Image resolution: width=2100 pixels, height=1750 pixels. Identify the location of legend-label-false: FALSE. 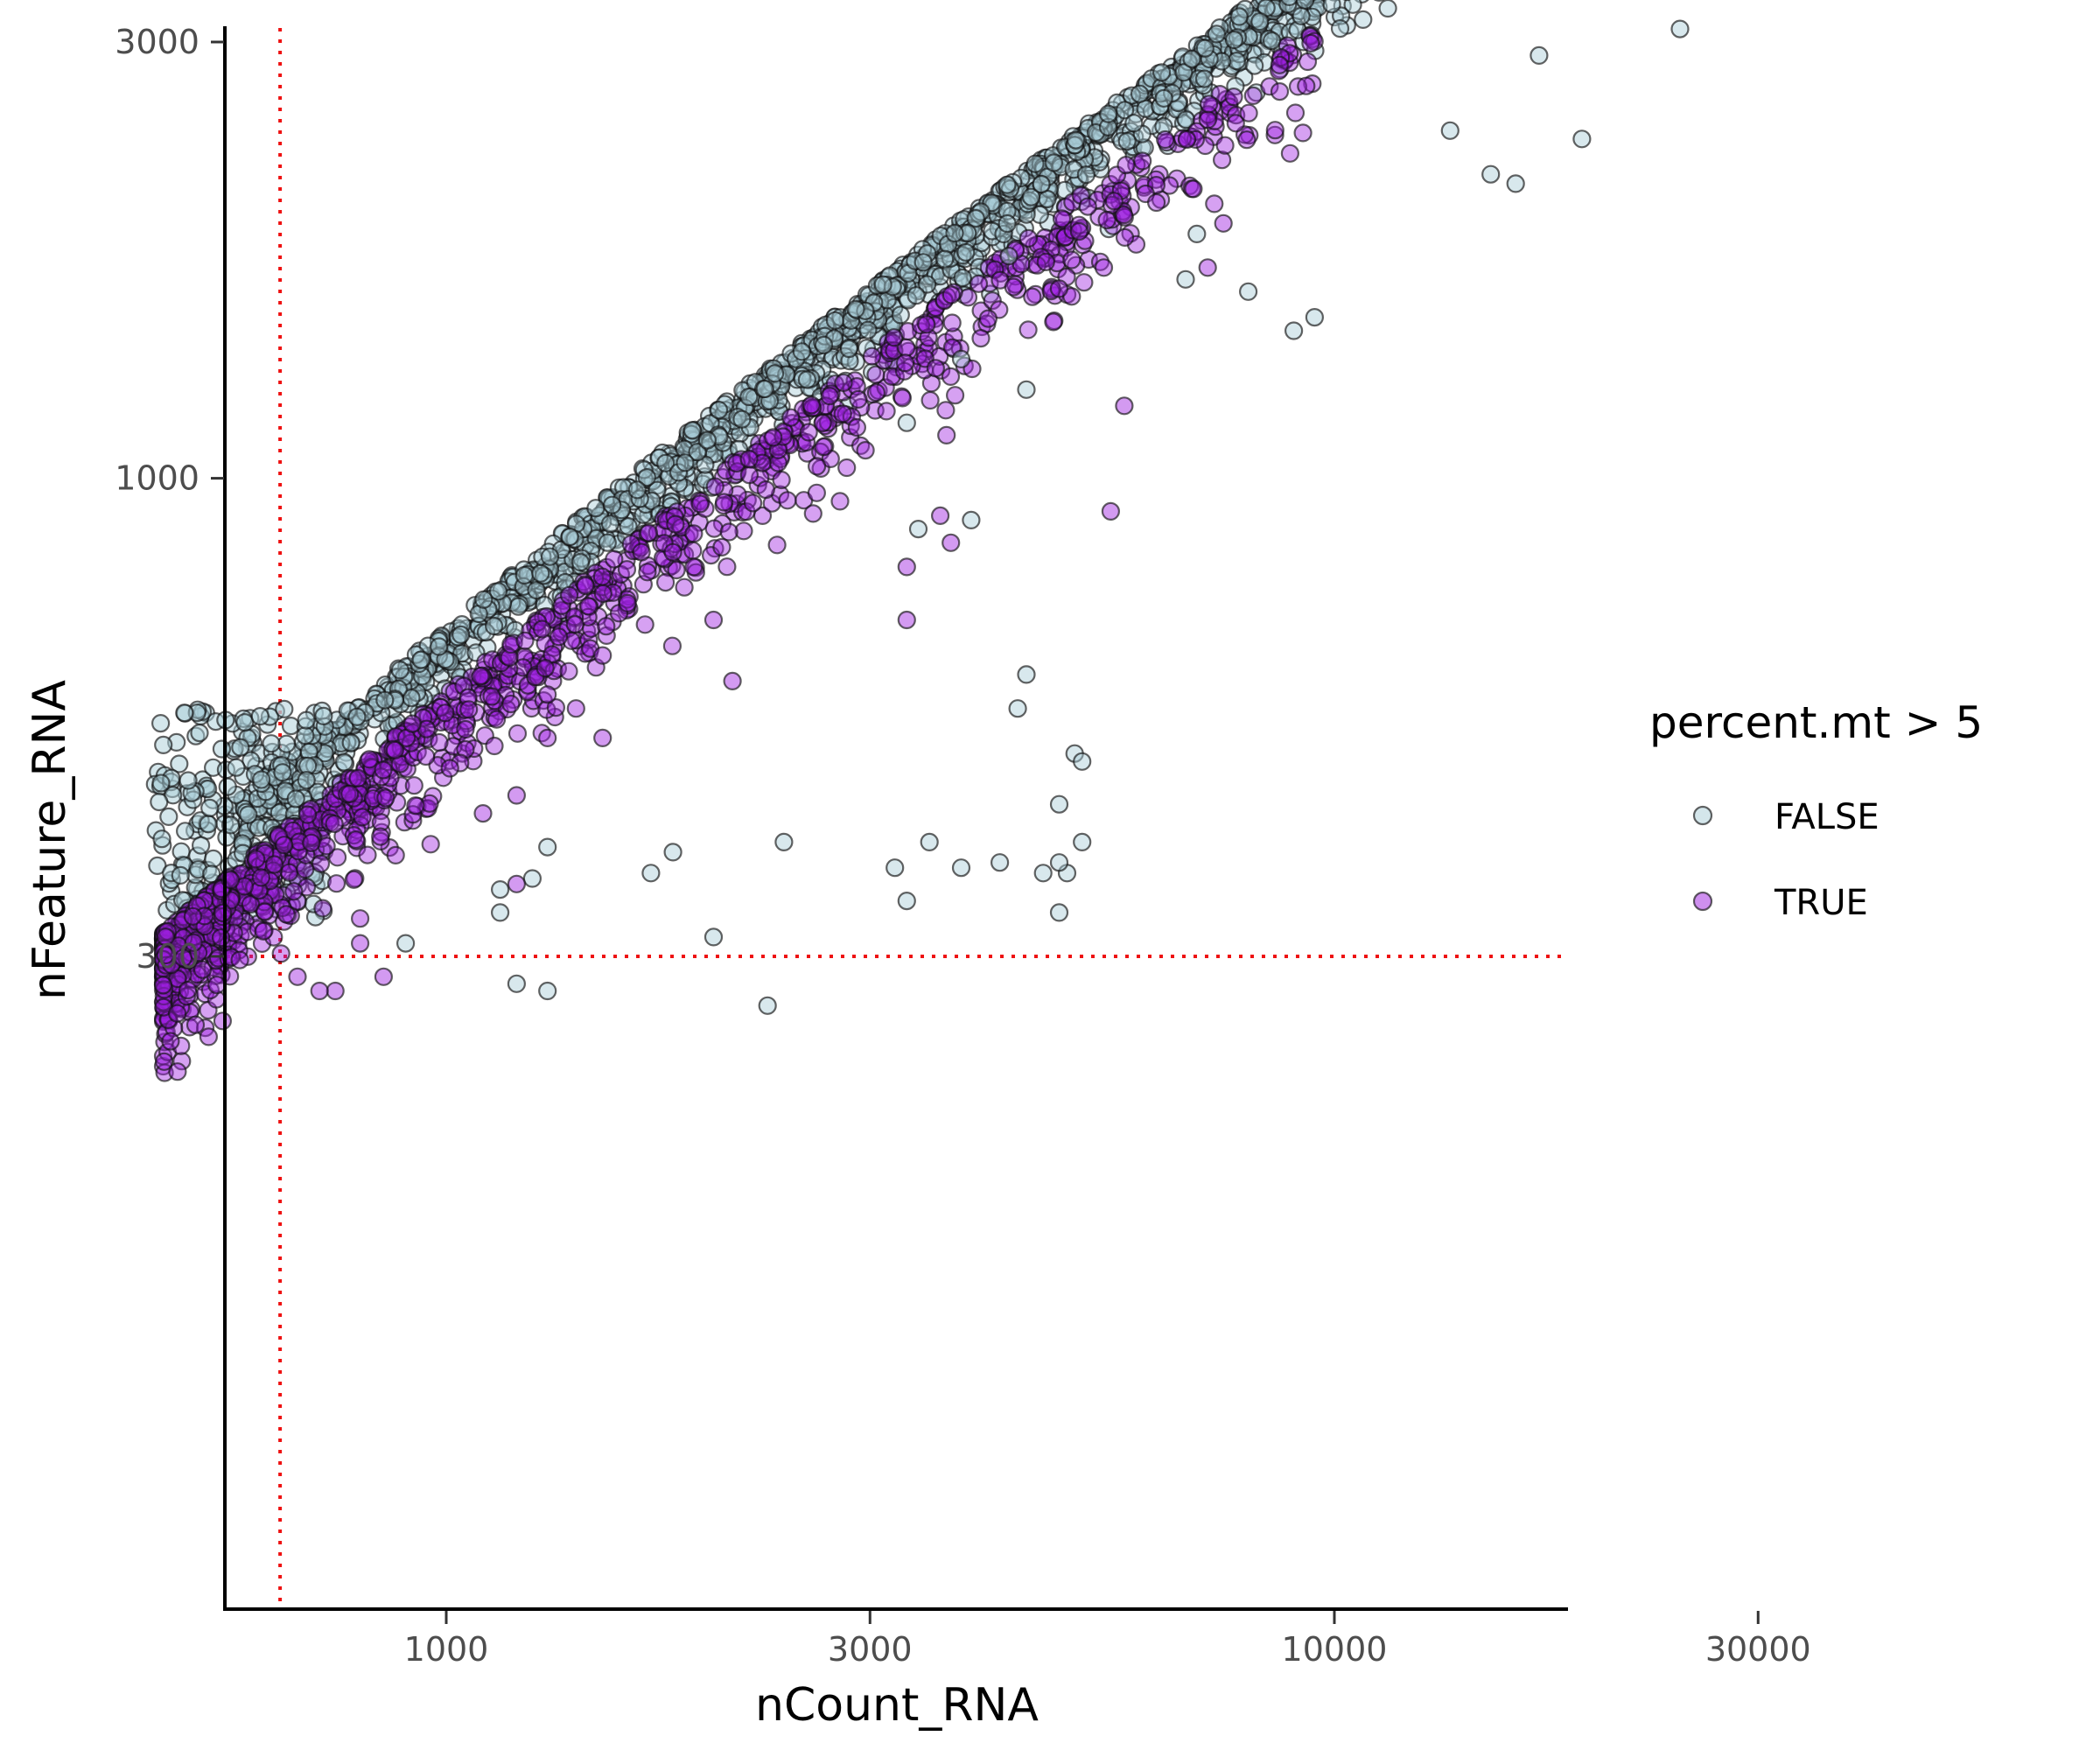
(1827, 817).